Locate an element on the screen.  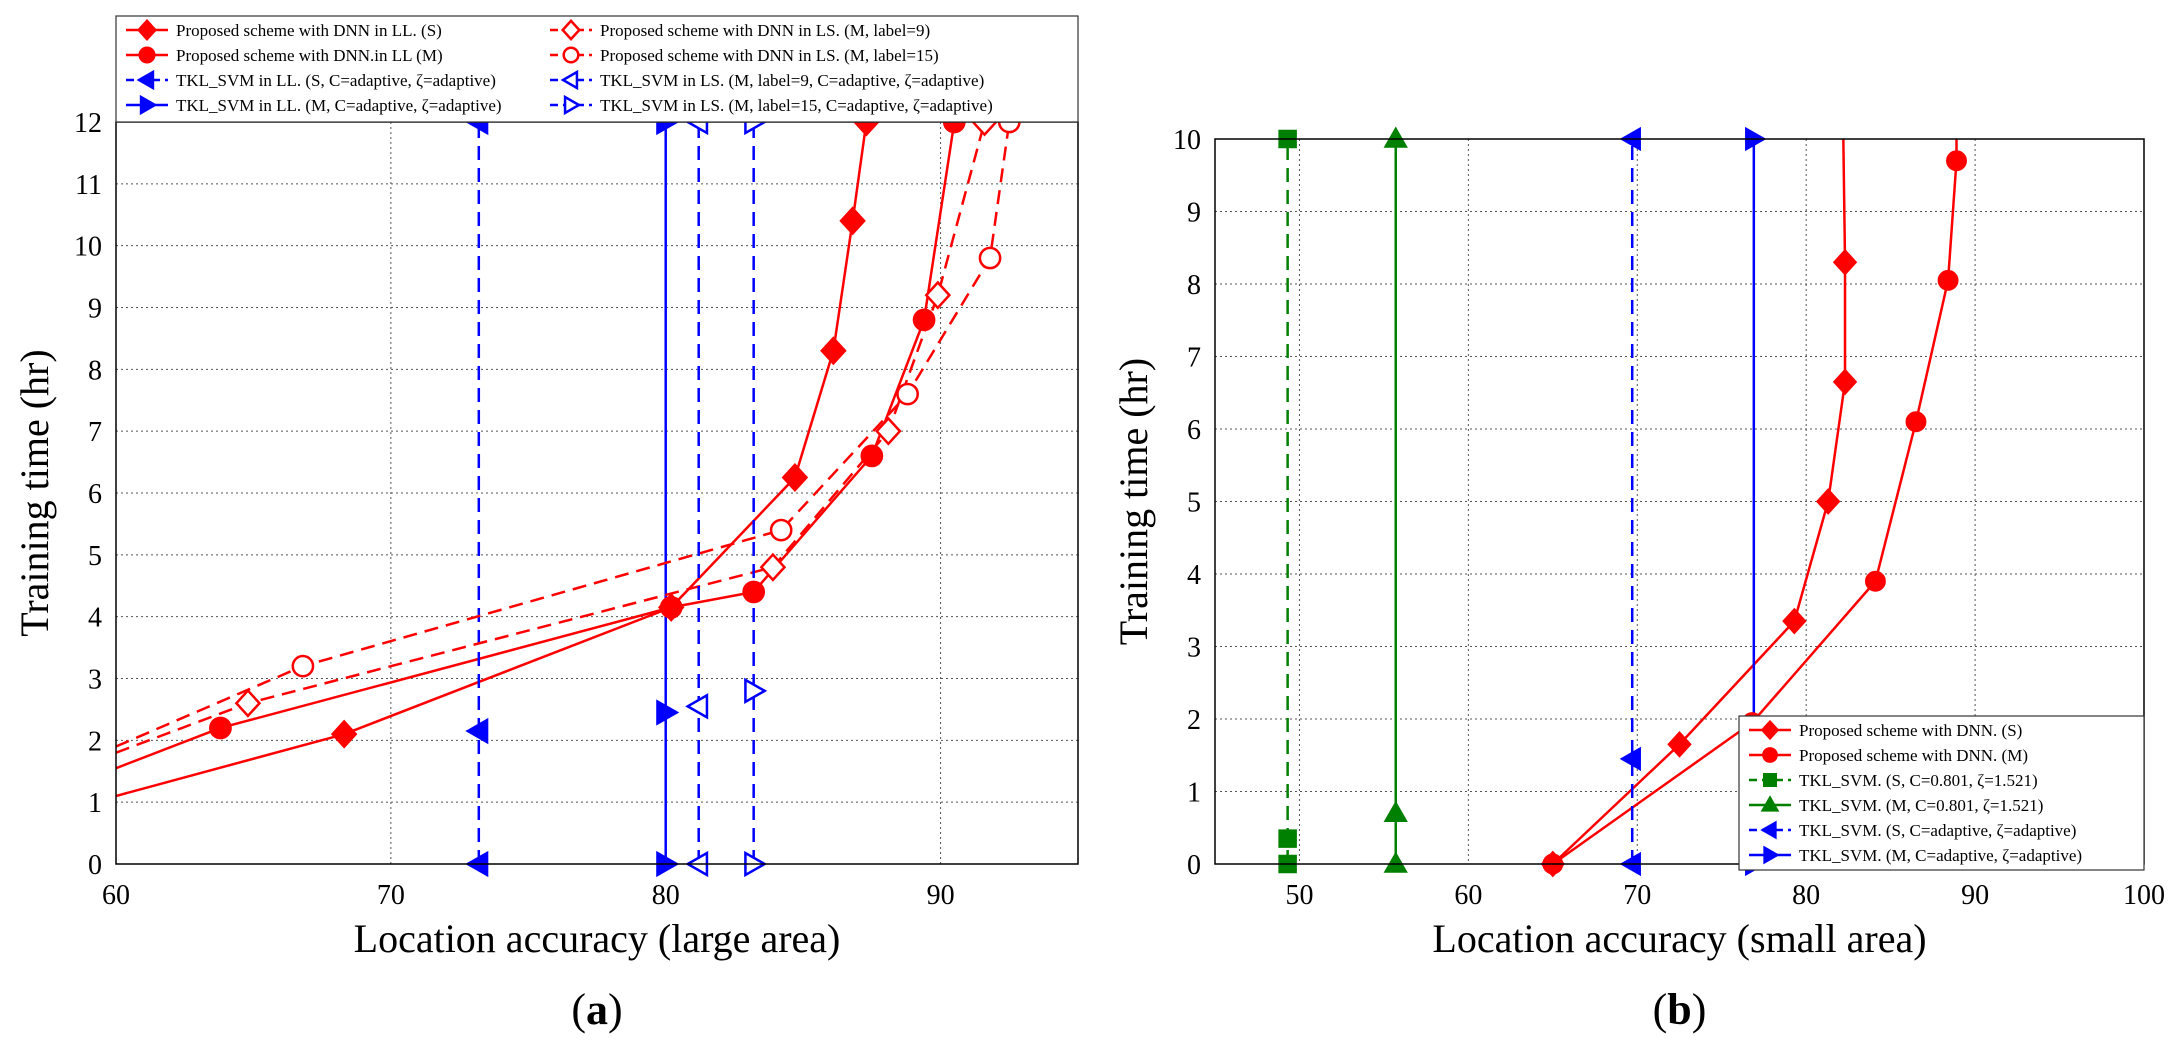
y-tick-label: 11 is located at coordinates (88, 185).